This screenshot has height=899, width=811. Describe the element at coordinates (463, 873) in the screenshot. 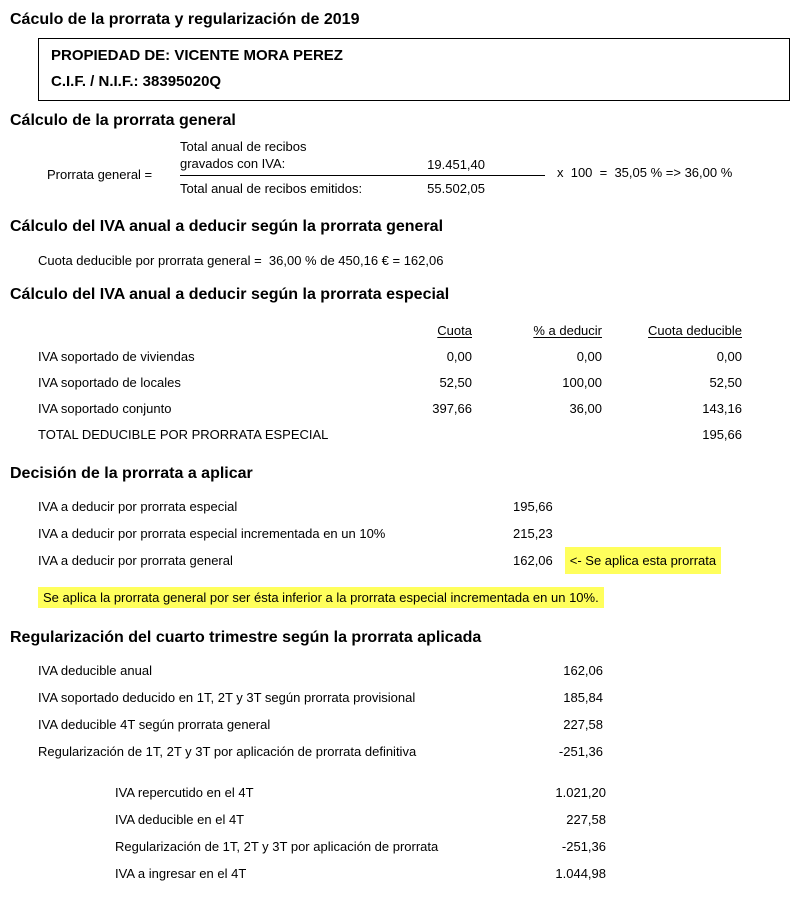

I see `summary-row: IVA a ingresar en el 4T 1.044,98` at that location.